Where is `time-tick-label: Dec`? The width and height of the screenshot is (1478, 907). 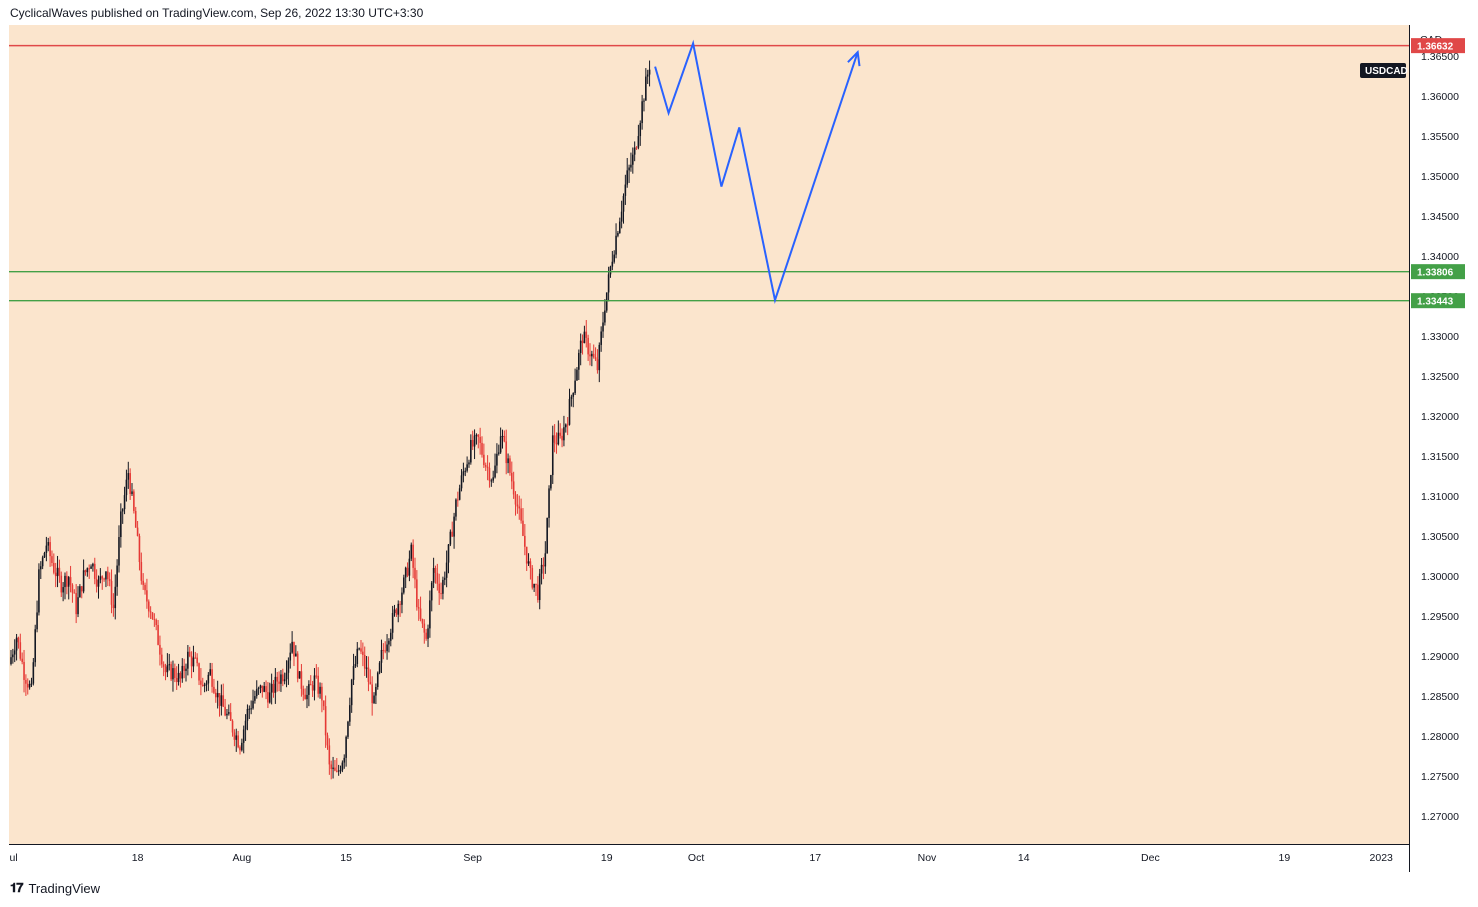
time-tick-label: Dec is located at coordinates (1150, 858).